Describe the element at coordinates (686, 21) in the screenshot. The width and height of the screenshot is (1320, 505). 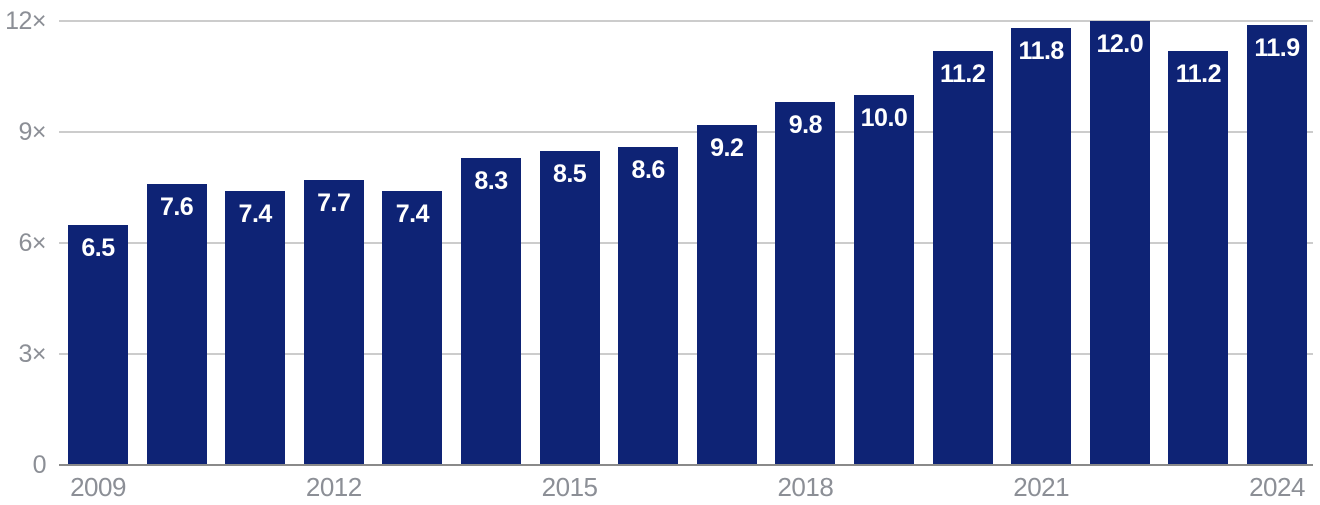
I see `gridline-12×` at that location.